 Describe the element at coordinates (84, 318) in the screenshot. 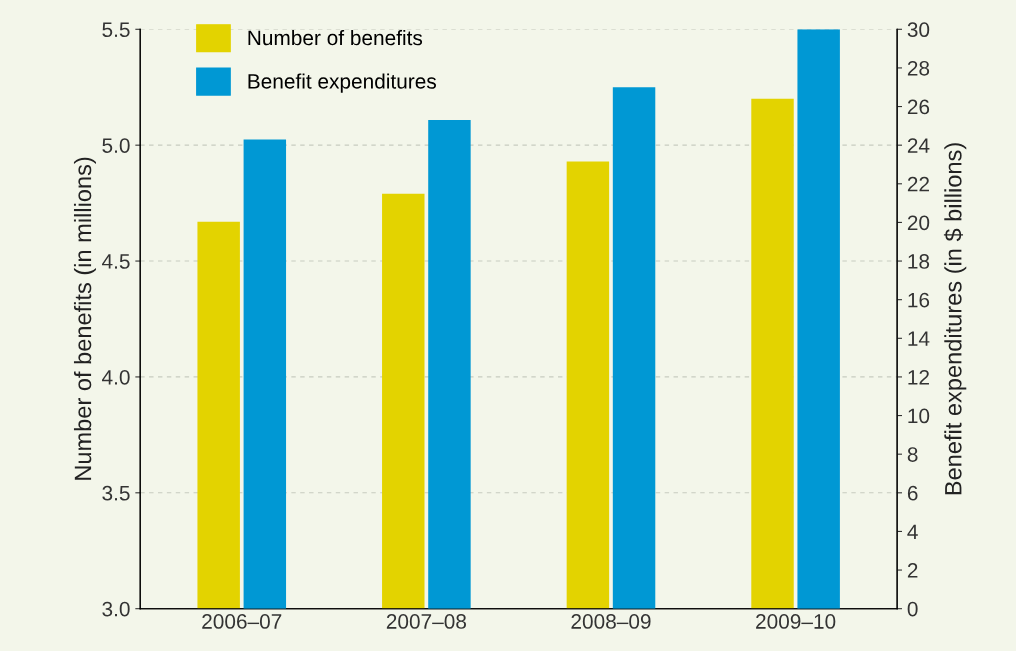

I see `y-axis-title: Number of benefits (in millions)` at that location.